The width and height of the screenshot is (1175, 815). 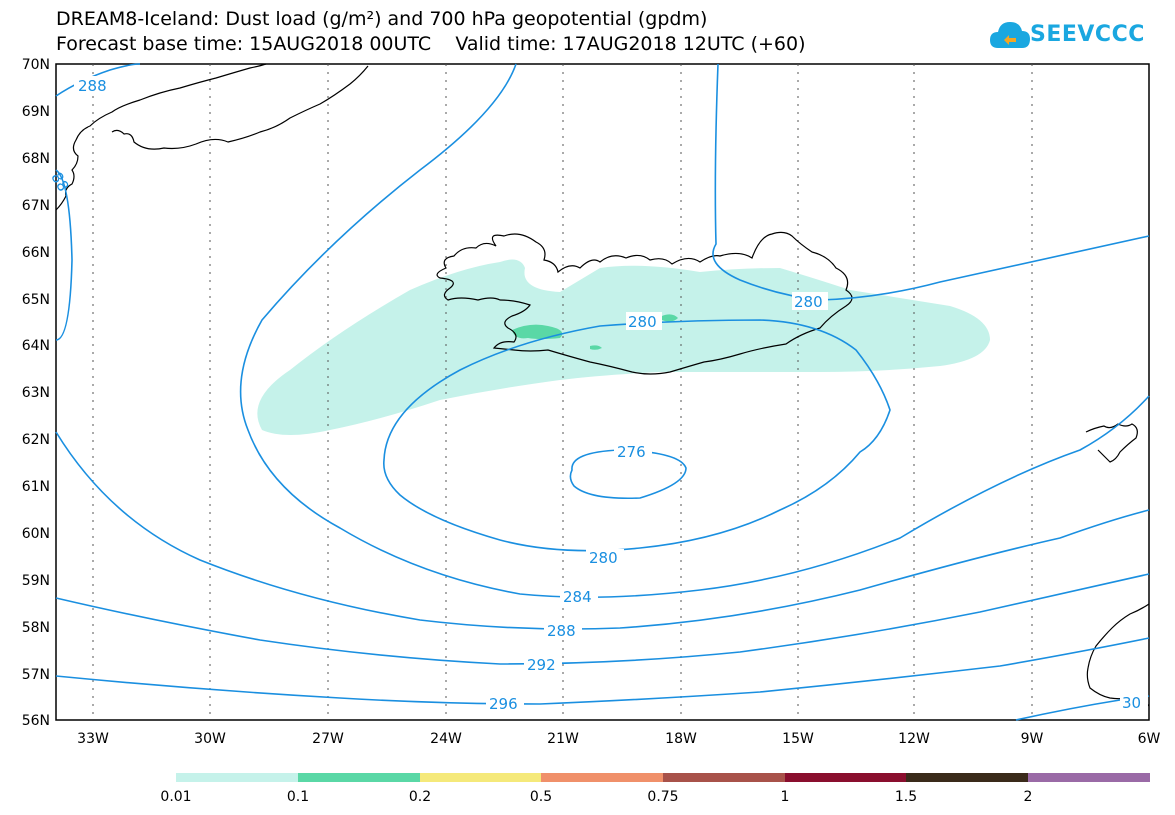 I want to click on lon-label: 27W, so click(x=328, y=739).